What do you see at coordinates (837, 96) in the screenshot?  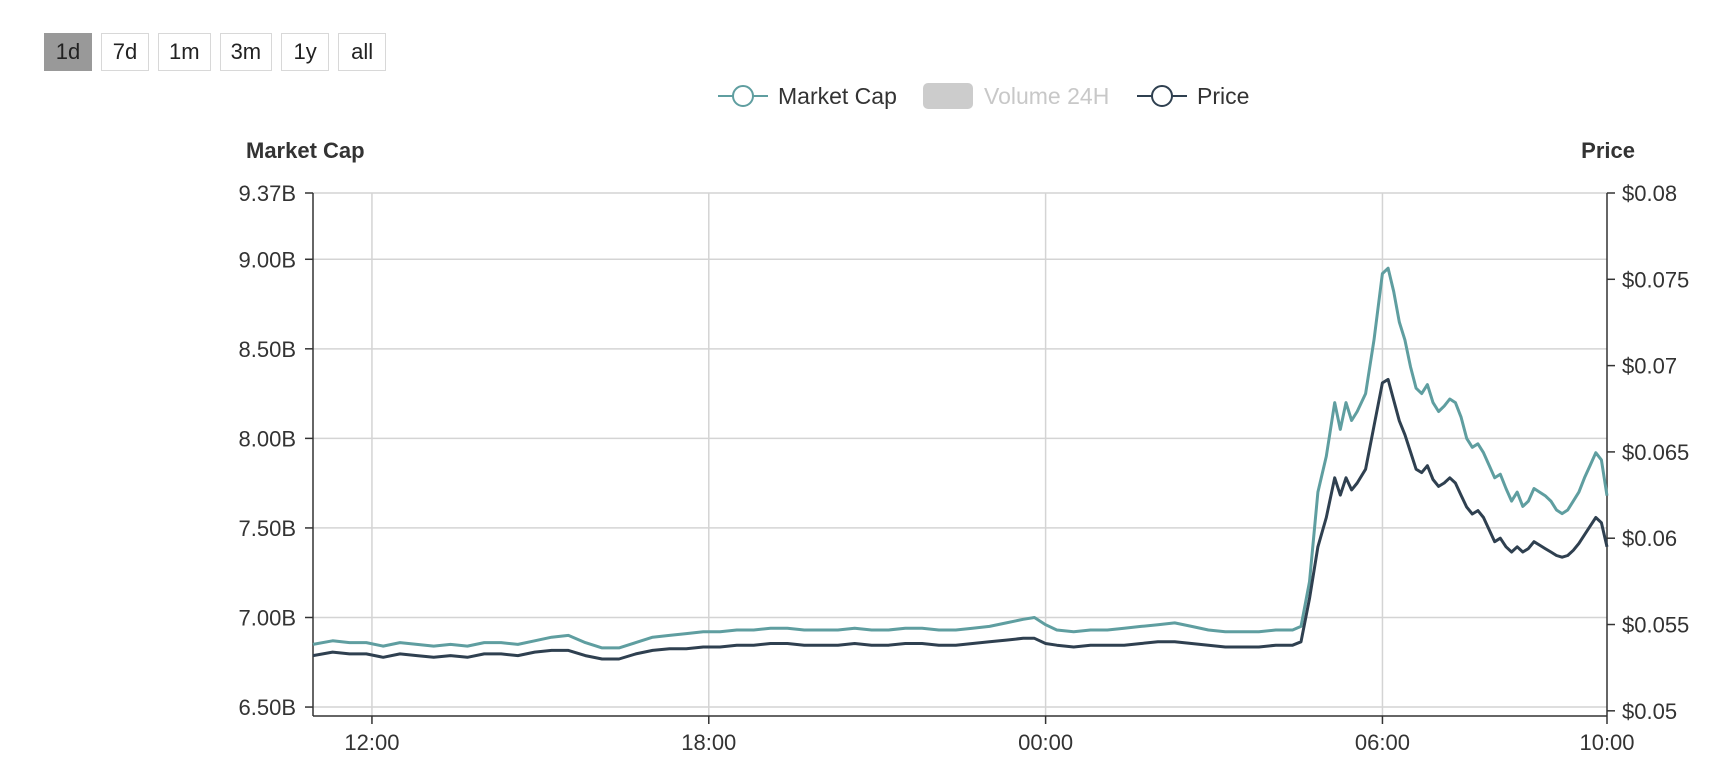 I see `legend-label-market-cap: Market Cap` at bounding box center [837, 96].